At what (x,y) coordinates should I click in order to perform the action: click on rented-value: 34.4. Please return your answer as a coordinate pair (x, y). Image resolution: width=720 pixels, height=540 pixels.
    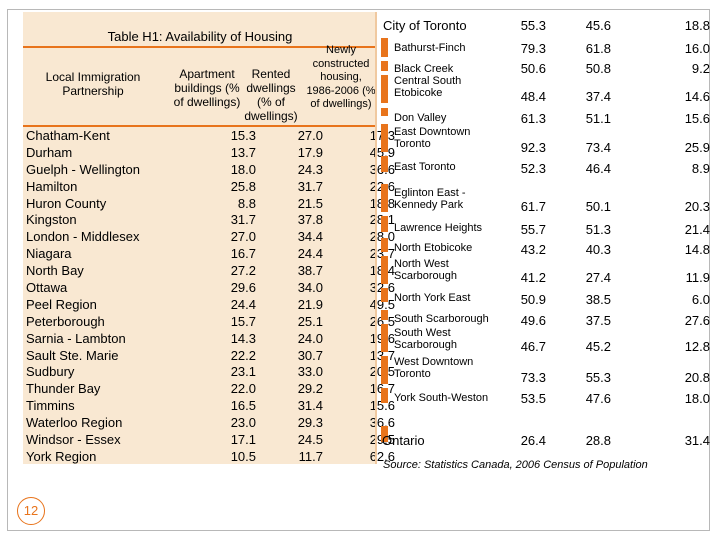
    Looking at the image, I should click on (310, 237).